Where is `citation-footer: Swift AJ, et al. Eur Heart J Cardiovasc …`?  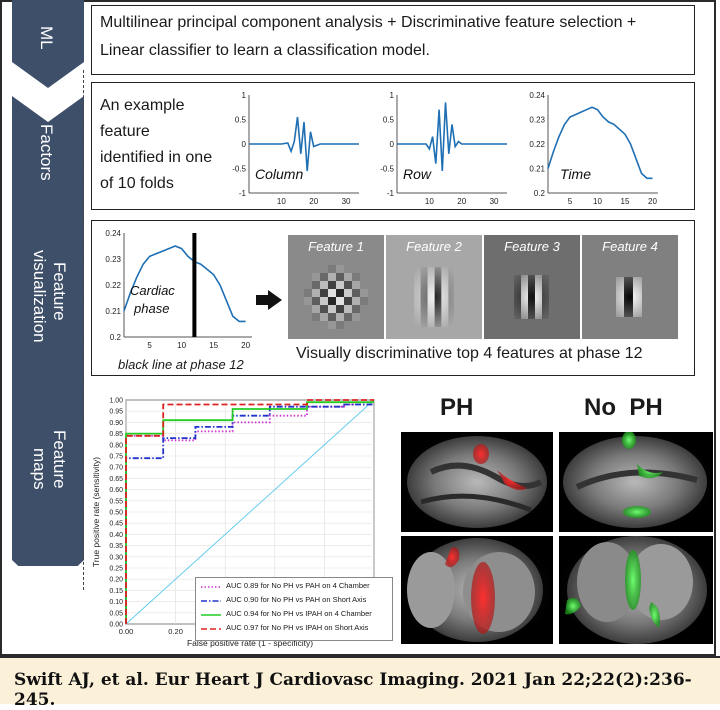
citation-footer: Swift AJ, et al. Eur Heart J Cardiovasc … is located at coordinates (360, 683).